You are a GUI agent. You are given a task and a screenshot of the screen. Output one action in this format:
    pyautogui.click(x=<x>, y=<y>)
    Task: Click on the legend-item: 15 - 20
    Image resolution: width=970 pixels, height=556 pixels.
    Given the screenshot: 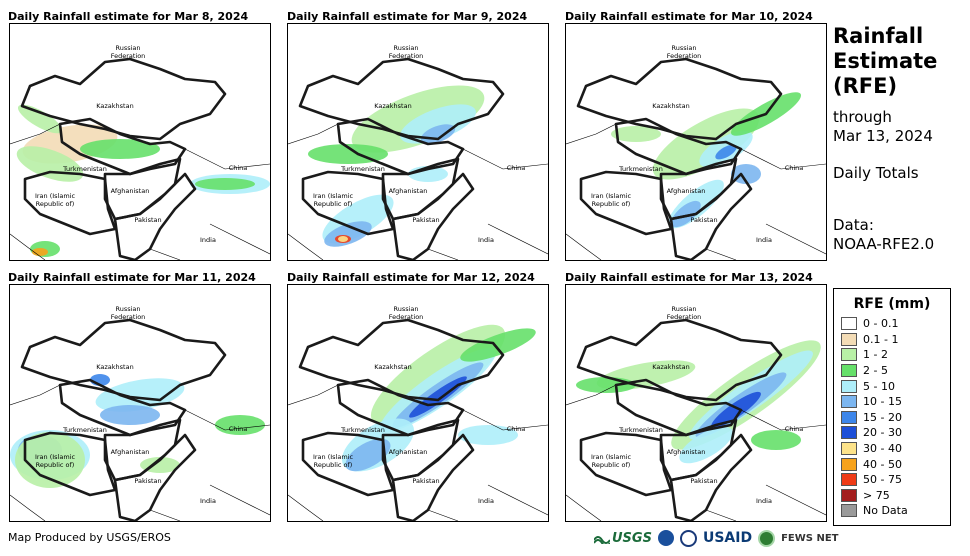 What is the action you would take?
    pyautogui.click(x=895, y=418)
    